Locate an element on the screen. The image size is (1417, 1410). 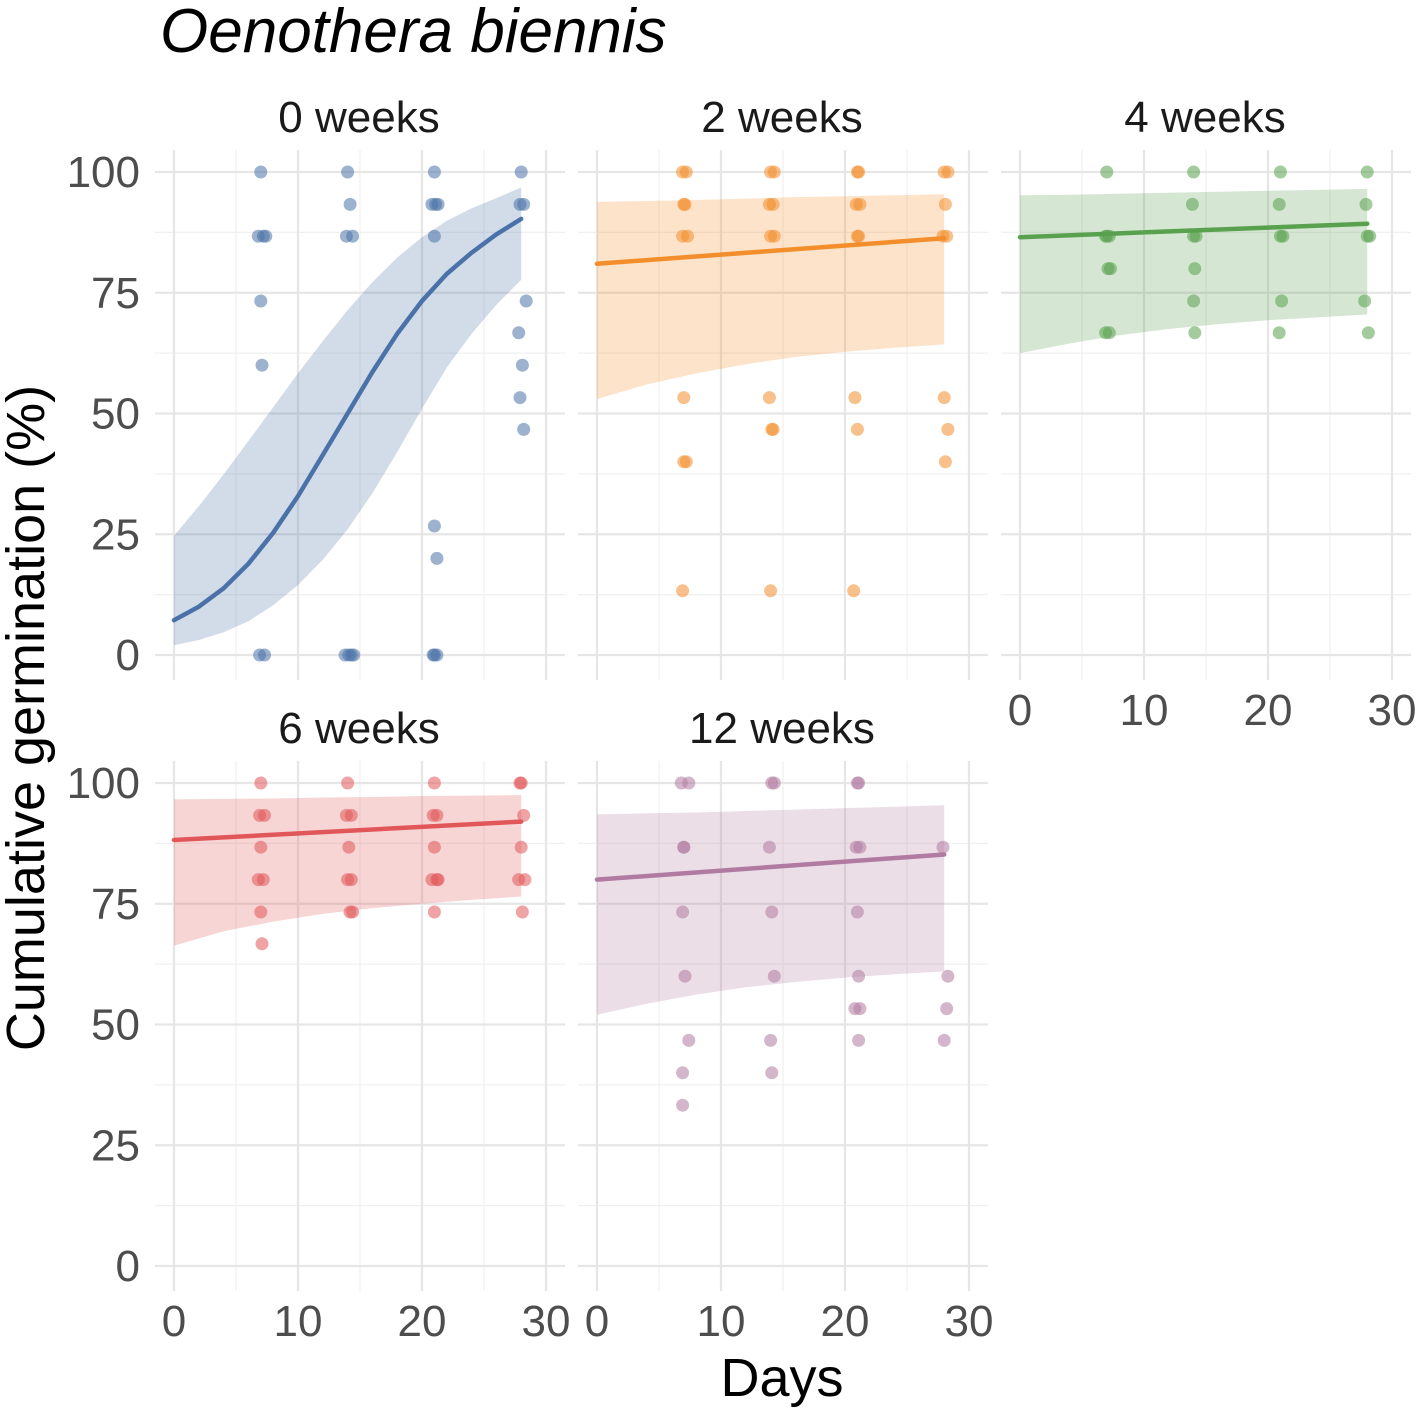
x-tick-label: 30 is located at coordinates (1392, 710).